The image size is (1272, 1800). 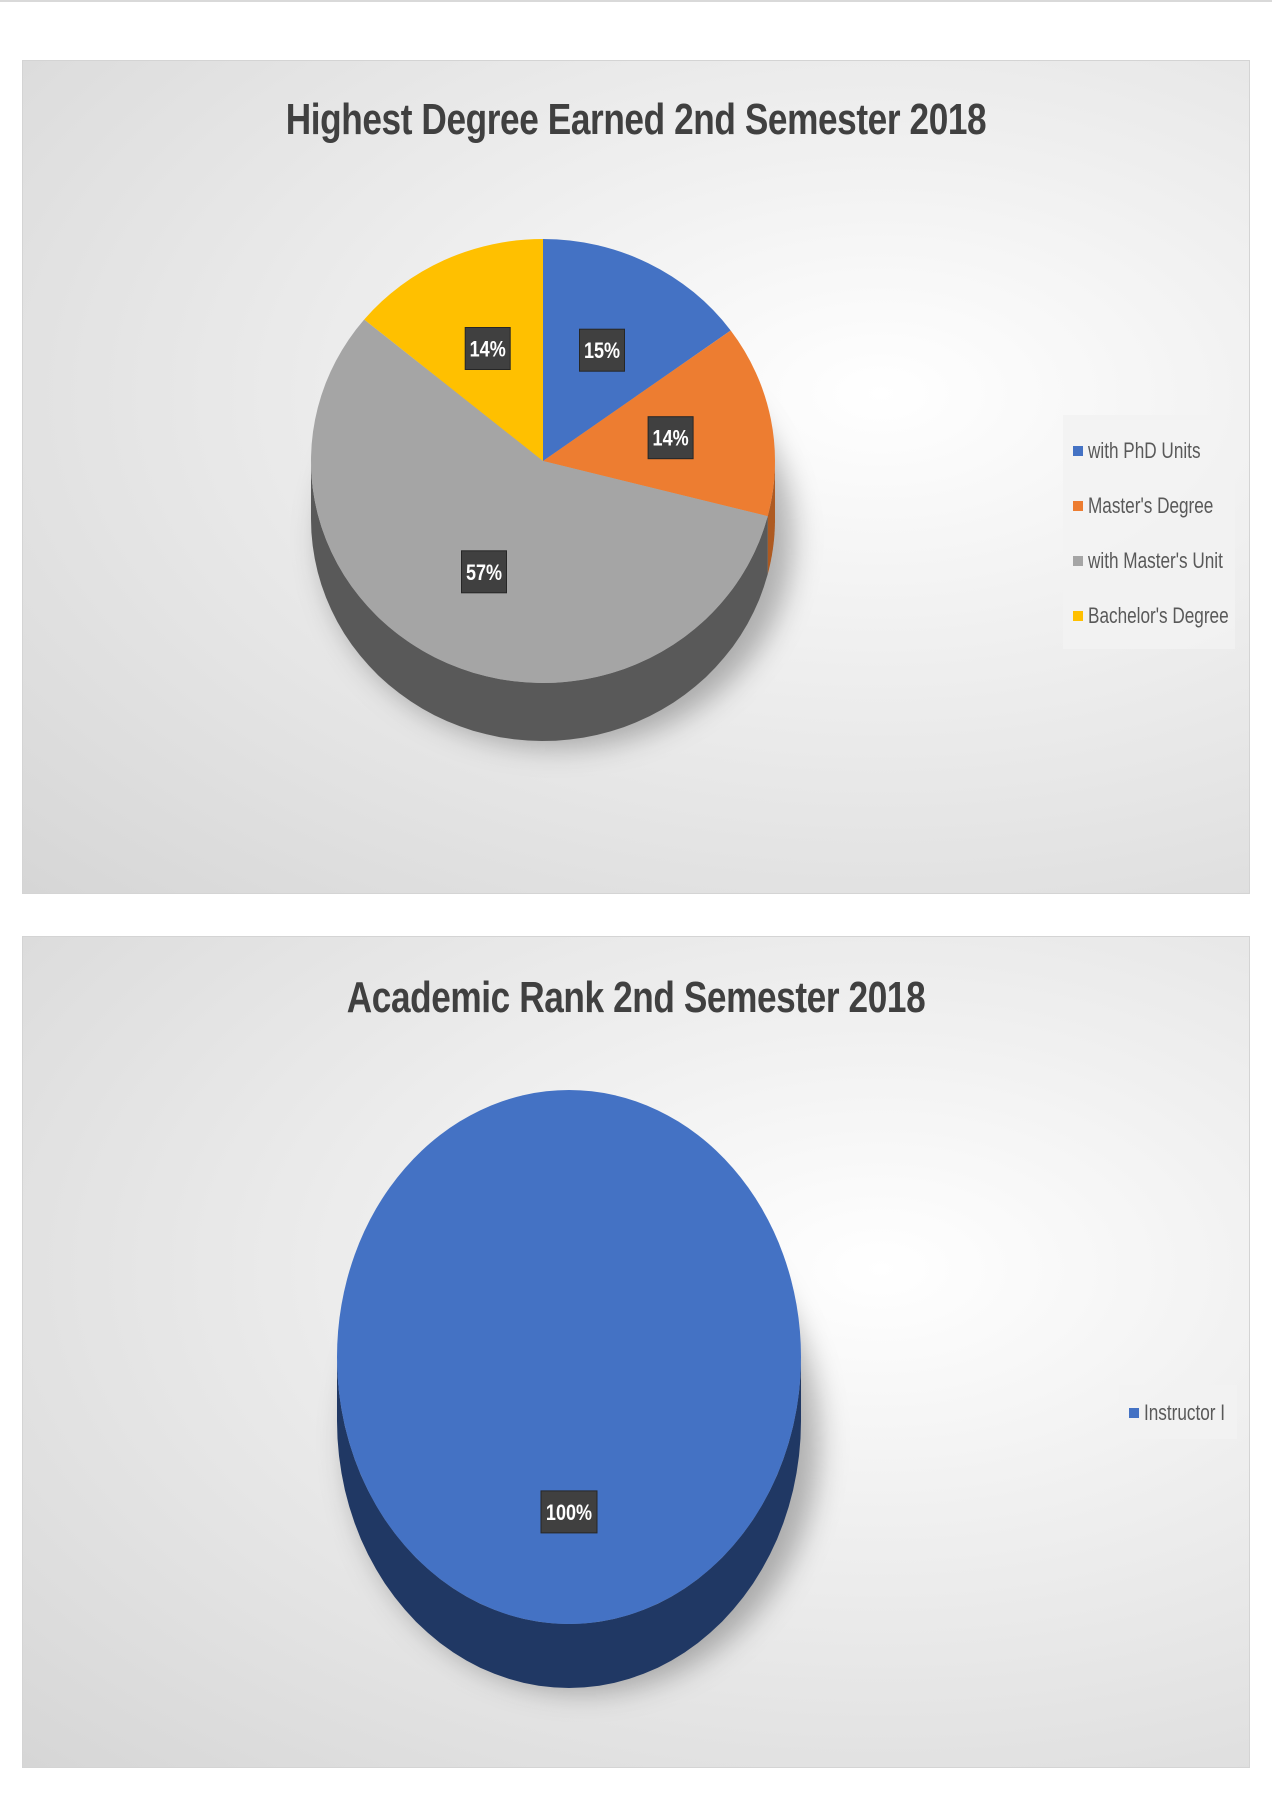 I want to click on legend-item-instructor-i: Instructor I, so click(x=1178, y=1413).